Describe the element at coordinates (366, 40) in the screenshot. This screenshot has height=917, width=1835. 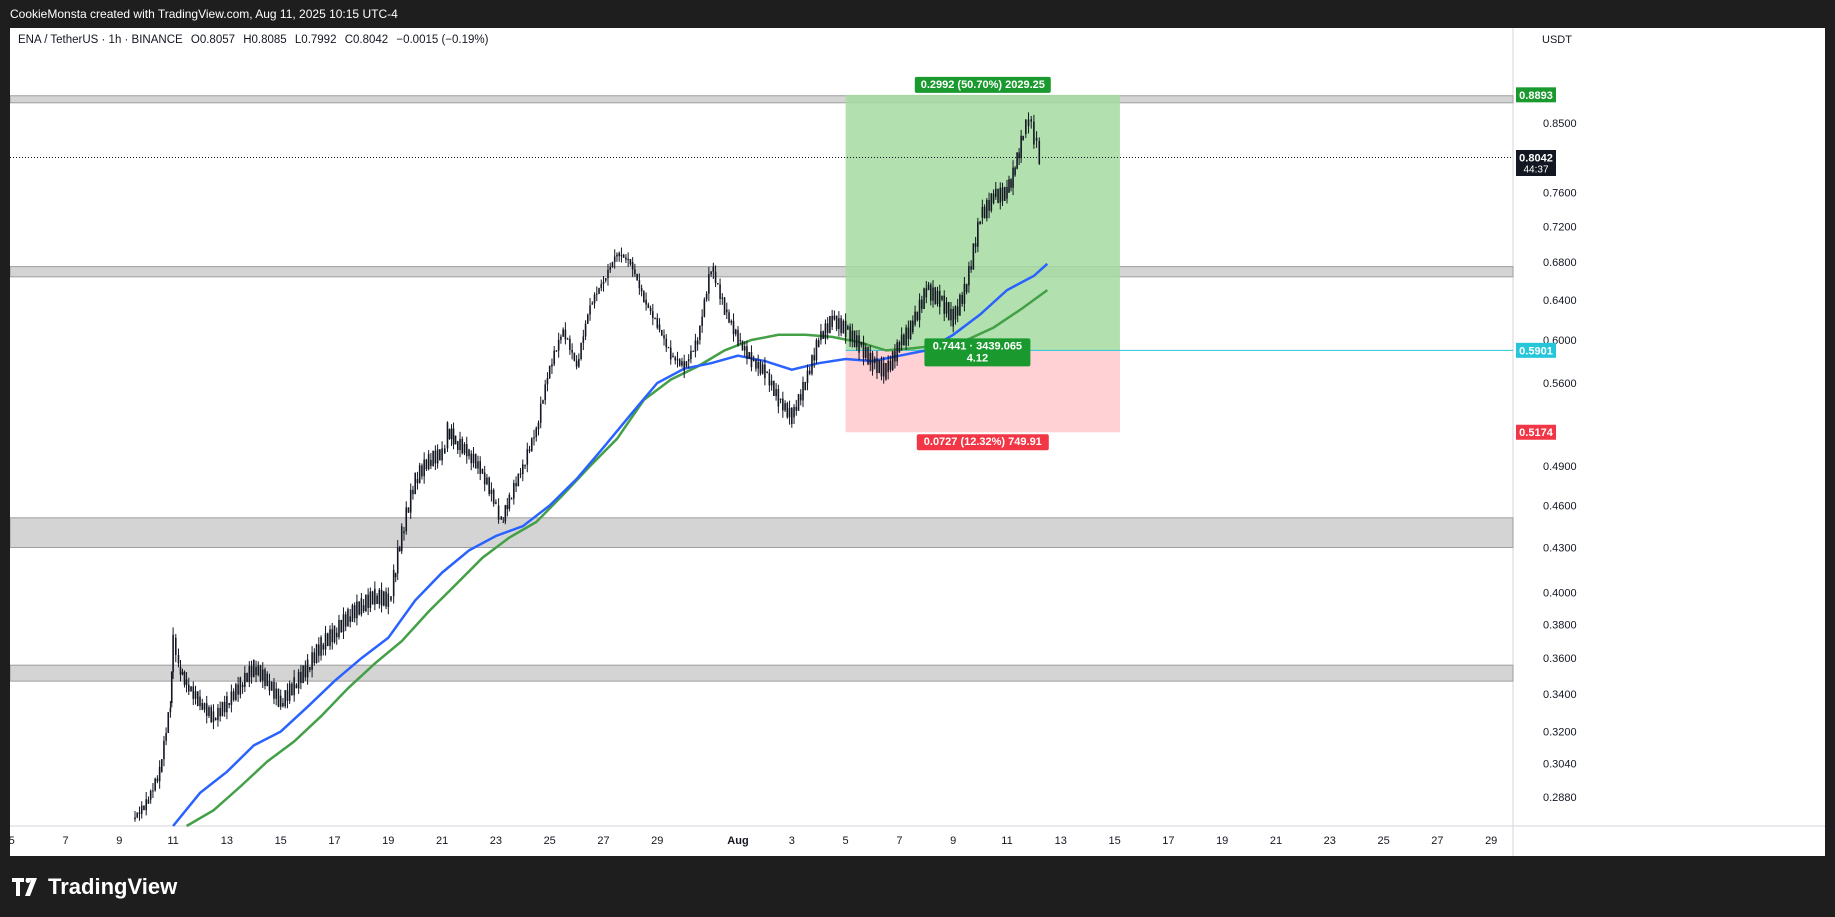
I see `legend-close: C0.8042` at that location.